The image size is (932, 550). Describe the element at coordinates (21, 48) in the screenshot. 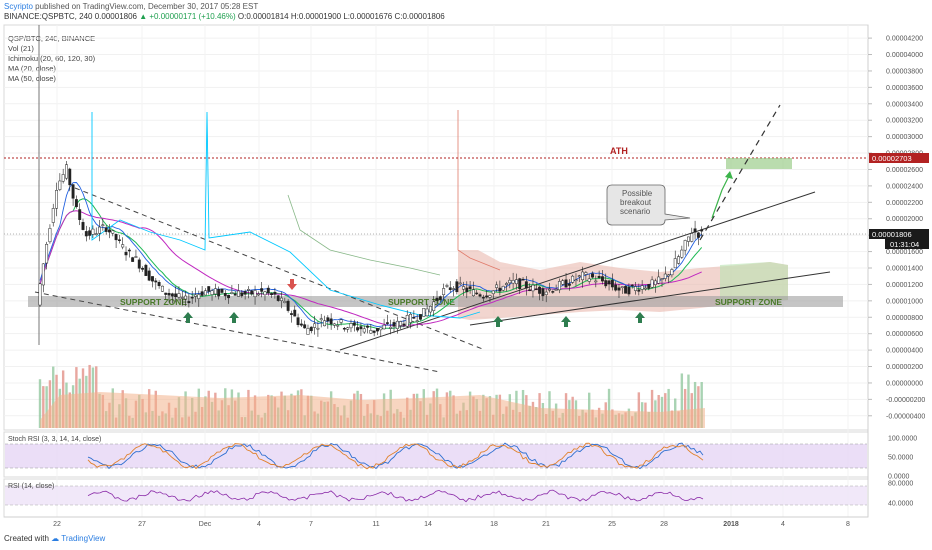

I see `legend-item: Vol (21)` at that location.